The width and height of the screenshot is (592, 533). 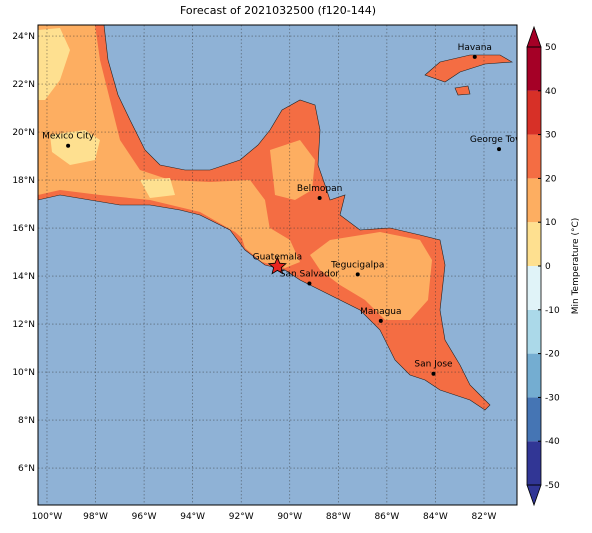 What do you see at coordinates (278, 10) in the screenshot?
I see `map-title: Forecast of 2021032500 (f120-144)` at bounding box center [278, 10].